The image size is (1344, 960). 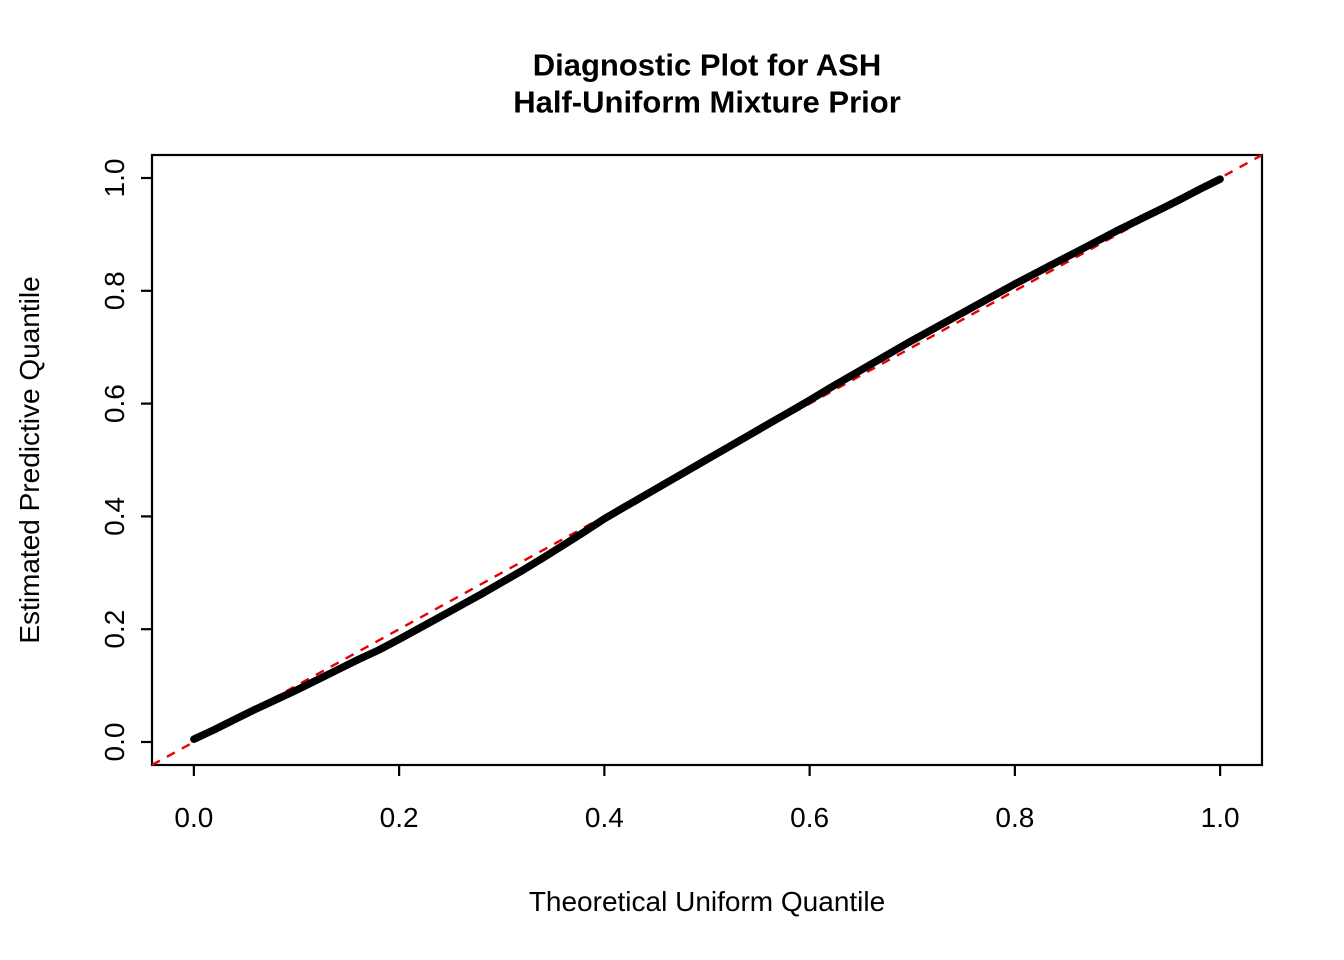 What do you see at coordinates (1220, 817) in the screenshot?
I see `x-tick-label: 1.0` at bounding box center [1220, 817].